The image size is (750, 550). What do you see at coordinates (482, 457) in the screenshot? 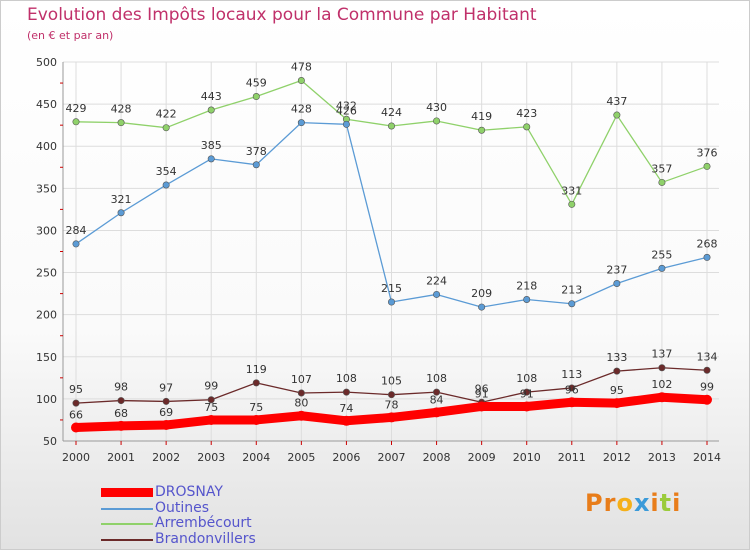
I see `x-tick-label: 2009` at bounding box center [482, 457].